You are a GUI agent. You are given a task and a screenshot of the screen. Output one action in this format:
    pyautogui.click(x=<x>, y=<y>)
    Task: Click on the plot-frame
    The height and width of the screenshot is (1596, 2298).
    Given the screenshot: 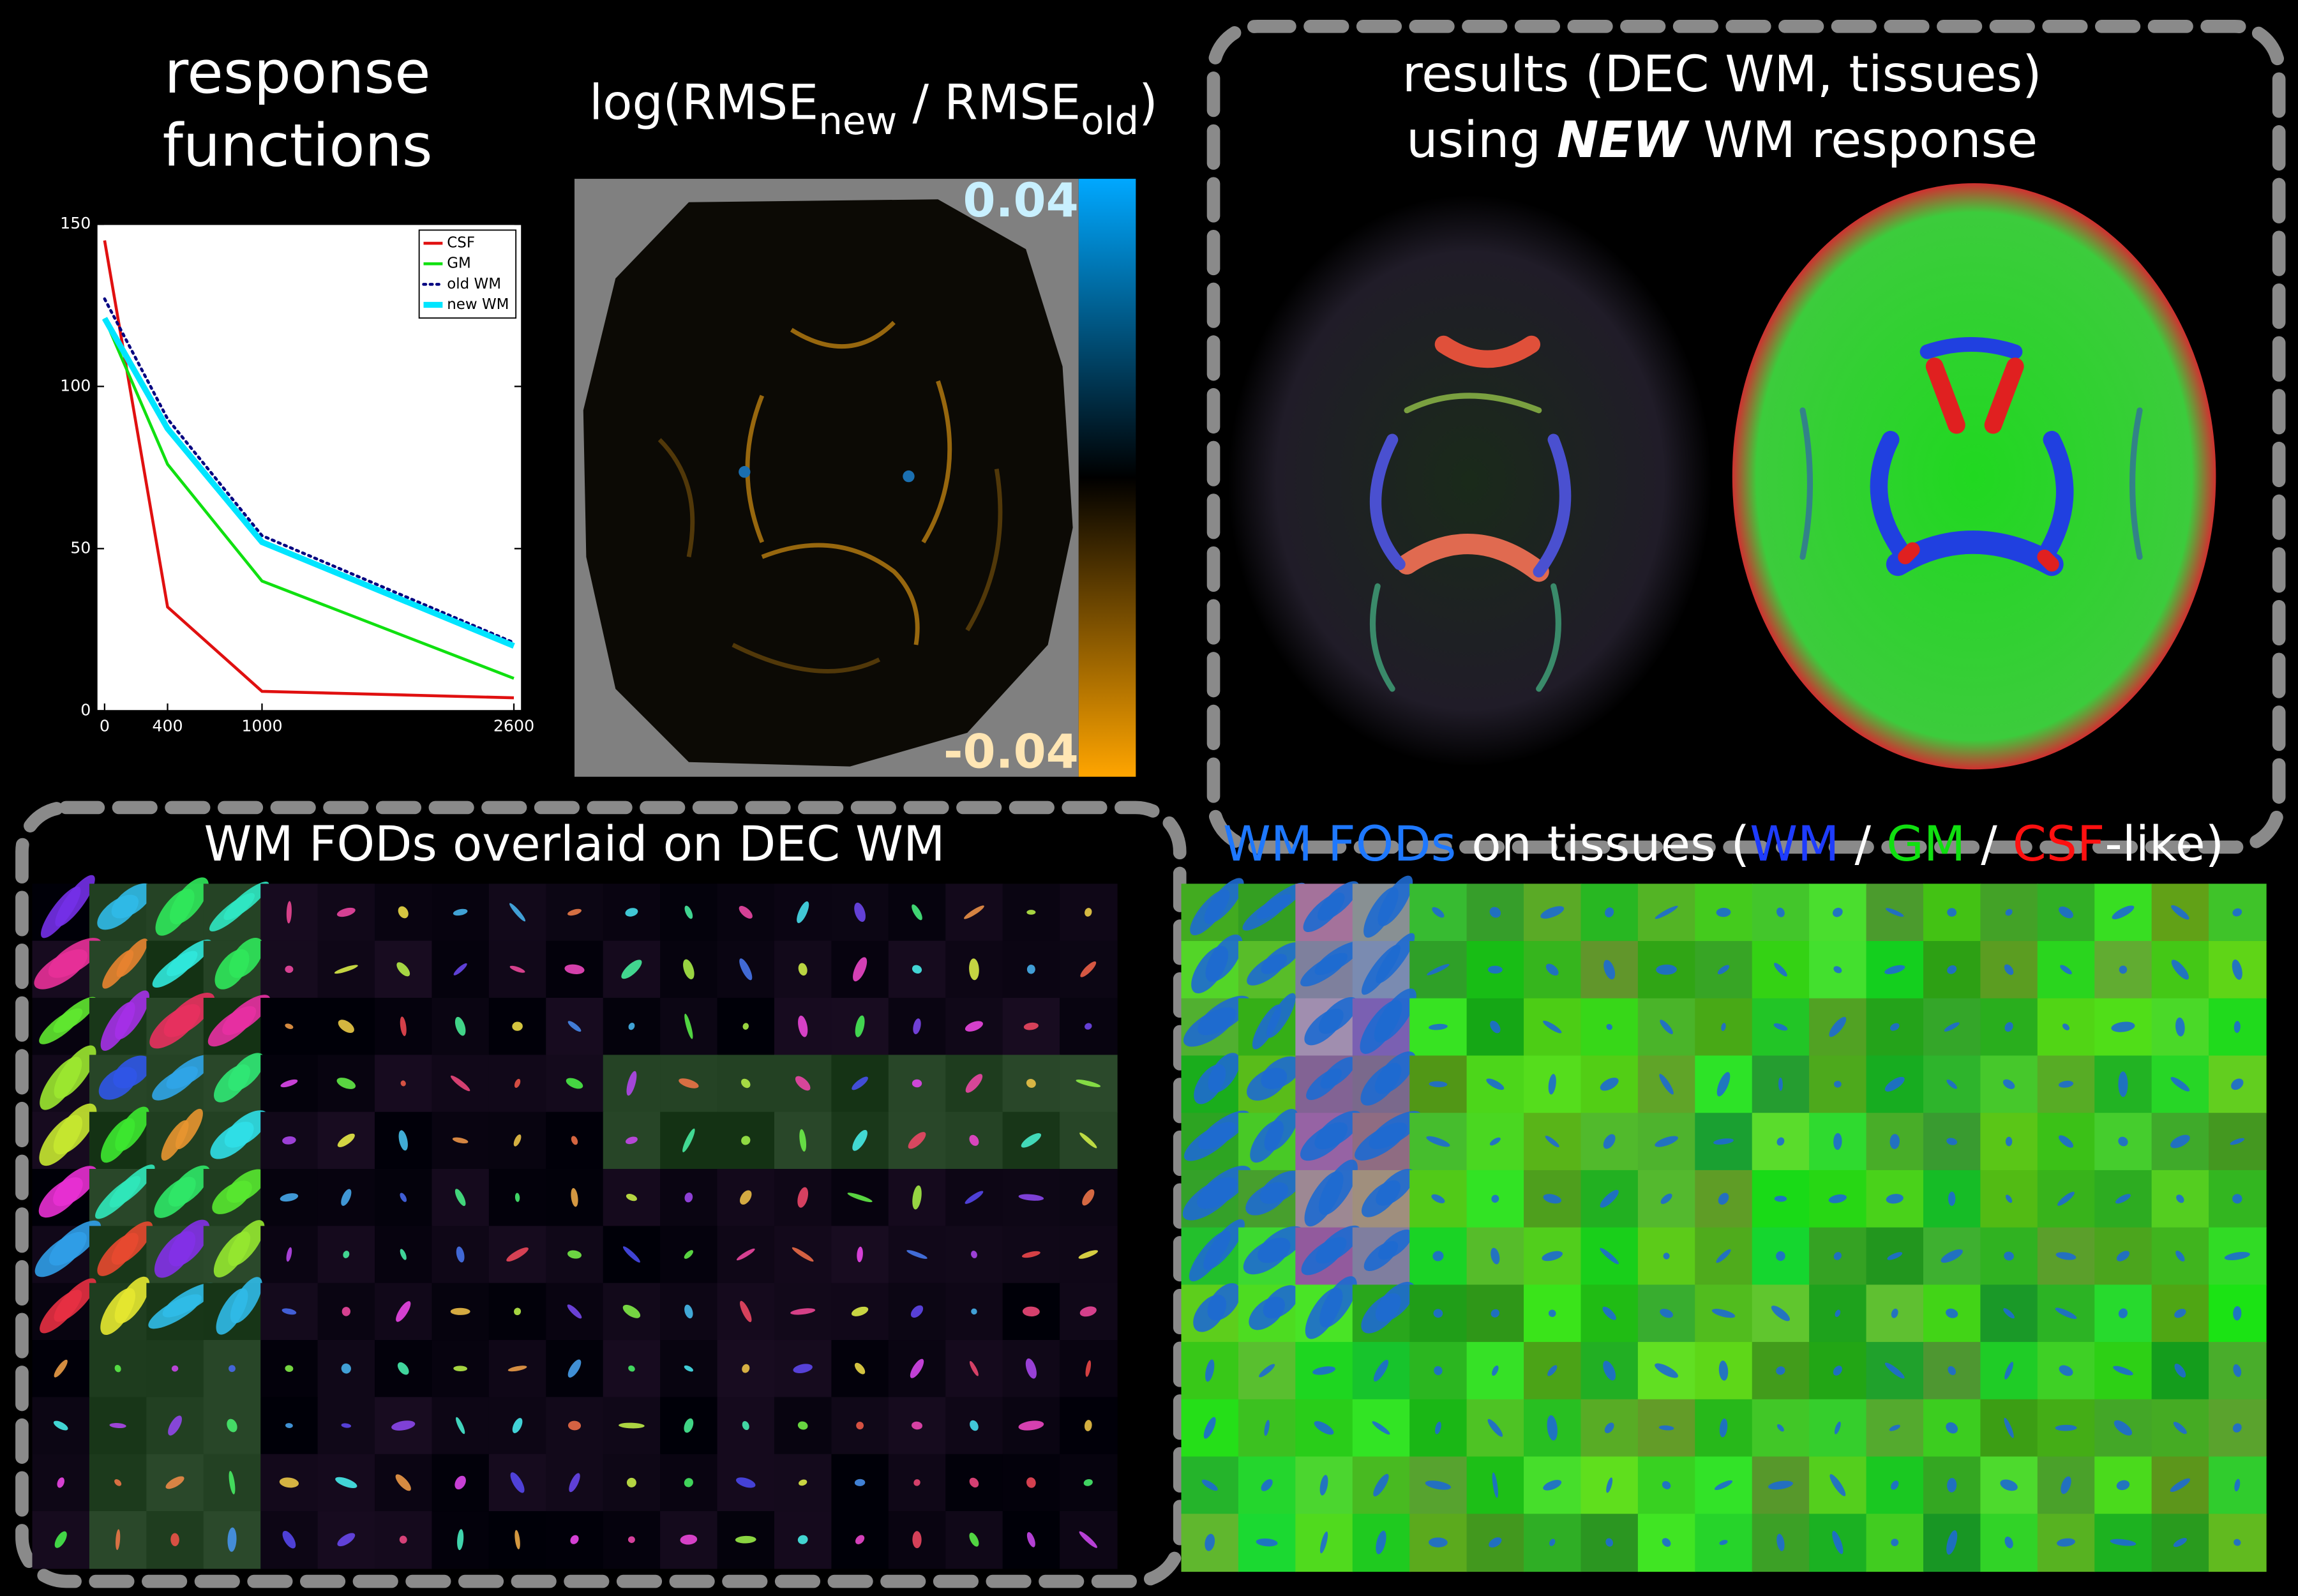 What is the action you would take?
    pyautogui.click(x=309, y=467)
    